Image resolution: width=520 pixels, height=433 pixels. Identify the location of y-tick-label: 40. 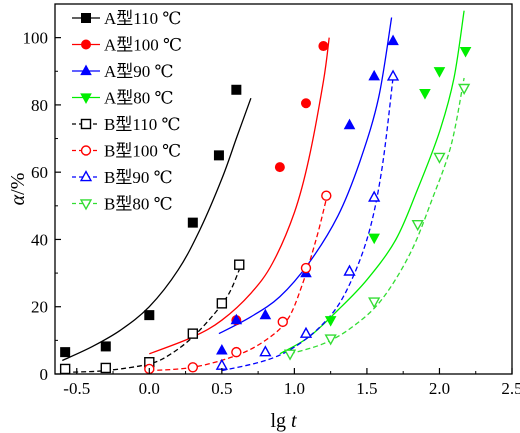
(39, 239).